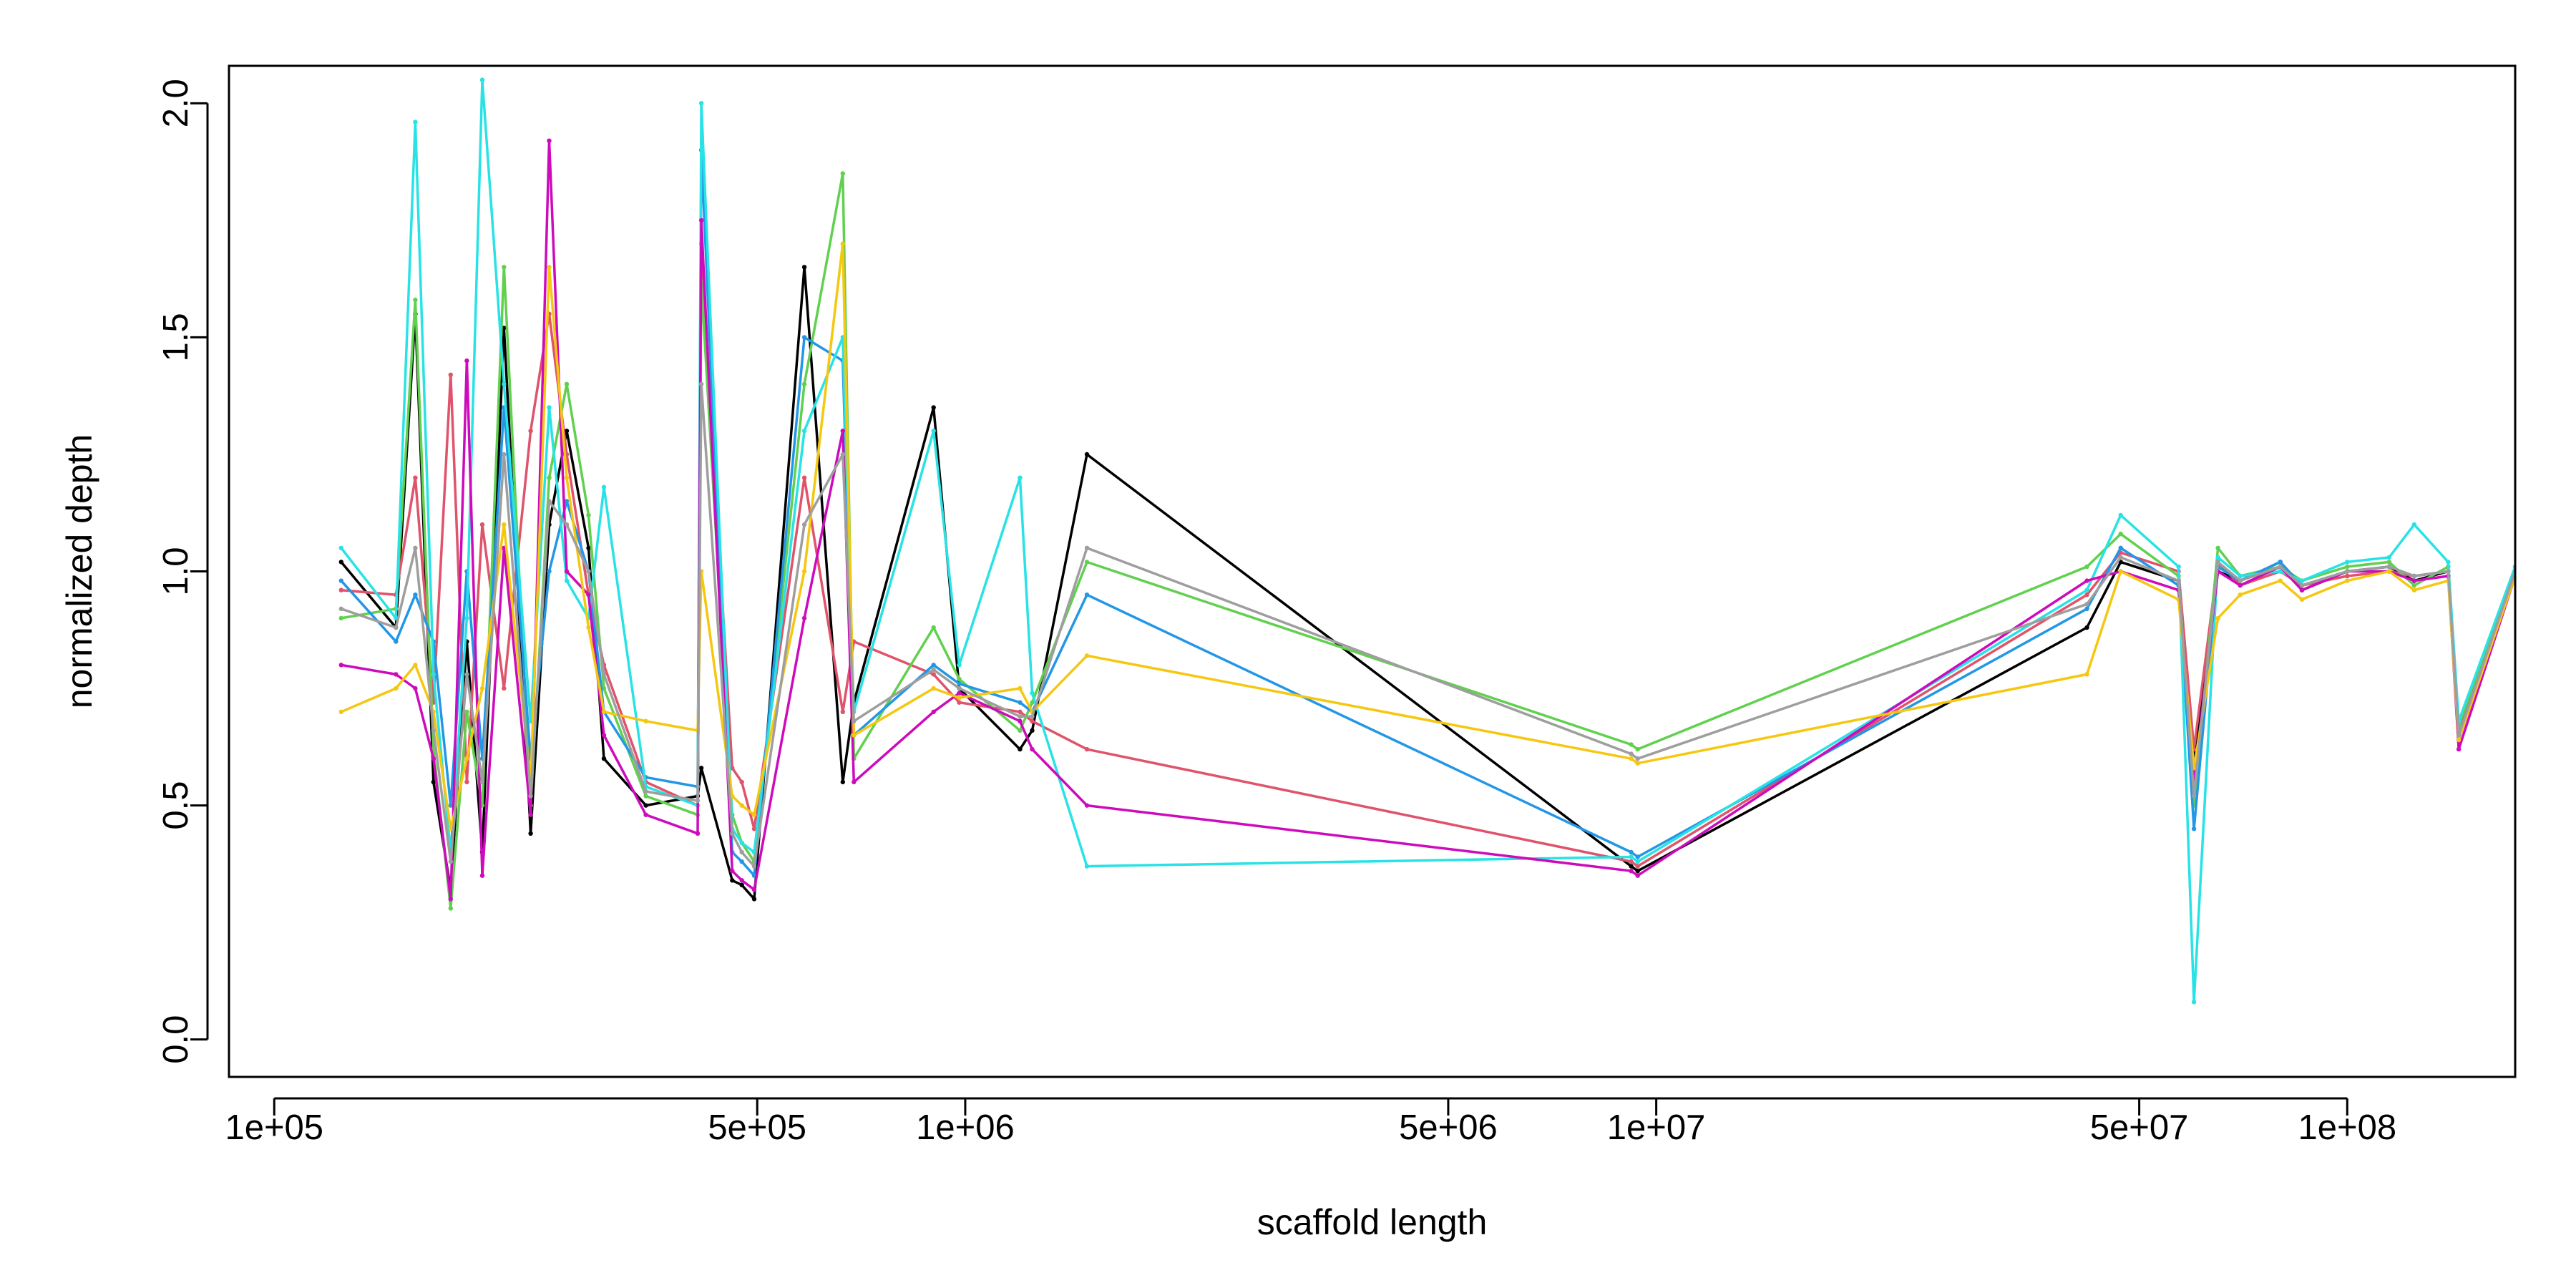  Describe the element at coordinates (2347, 1127) in the screenshot. I see `x-tick-label: 1e+08` at that location.